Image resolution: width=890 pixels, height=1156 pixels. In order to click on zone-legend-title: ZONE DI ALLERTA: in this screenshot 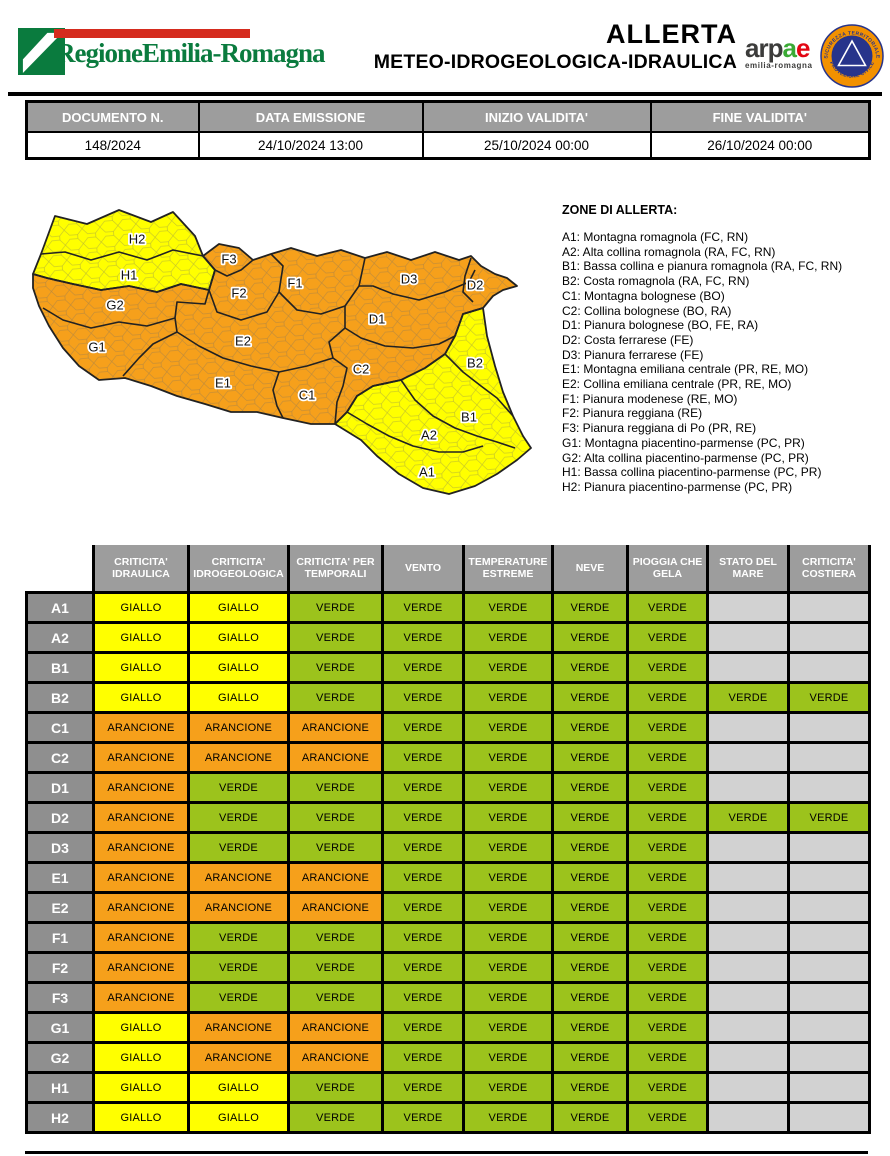, I will do `click(620, 210)`.